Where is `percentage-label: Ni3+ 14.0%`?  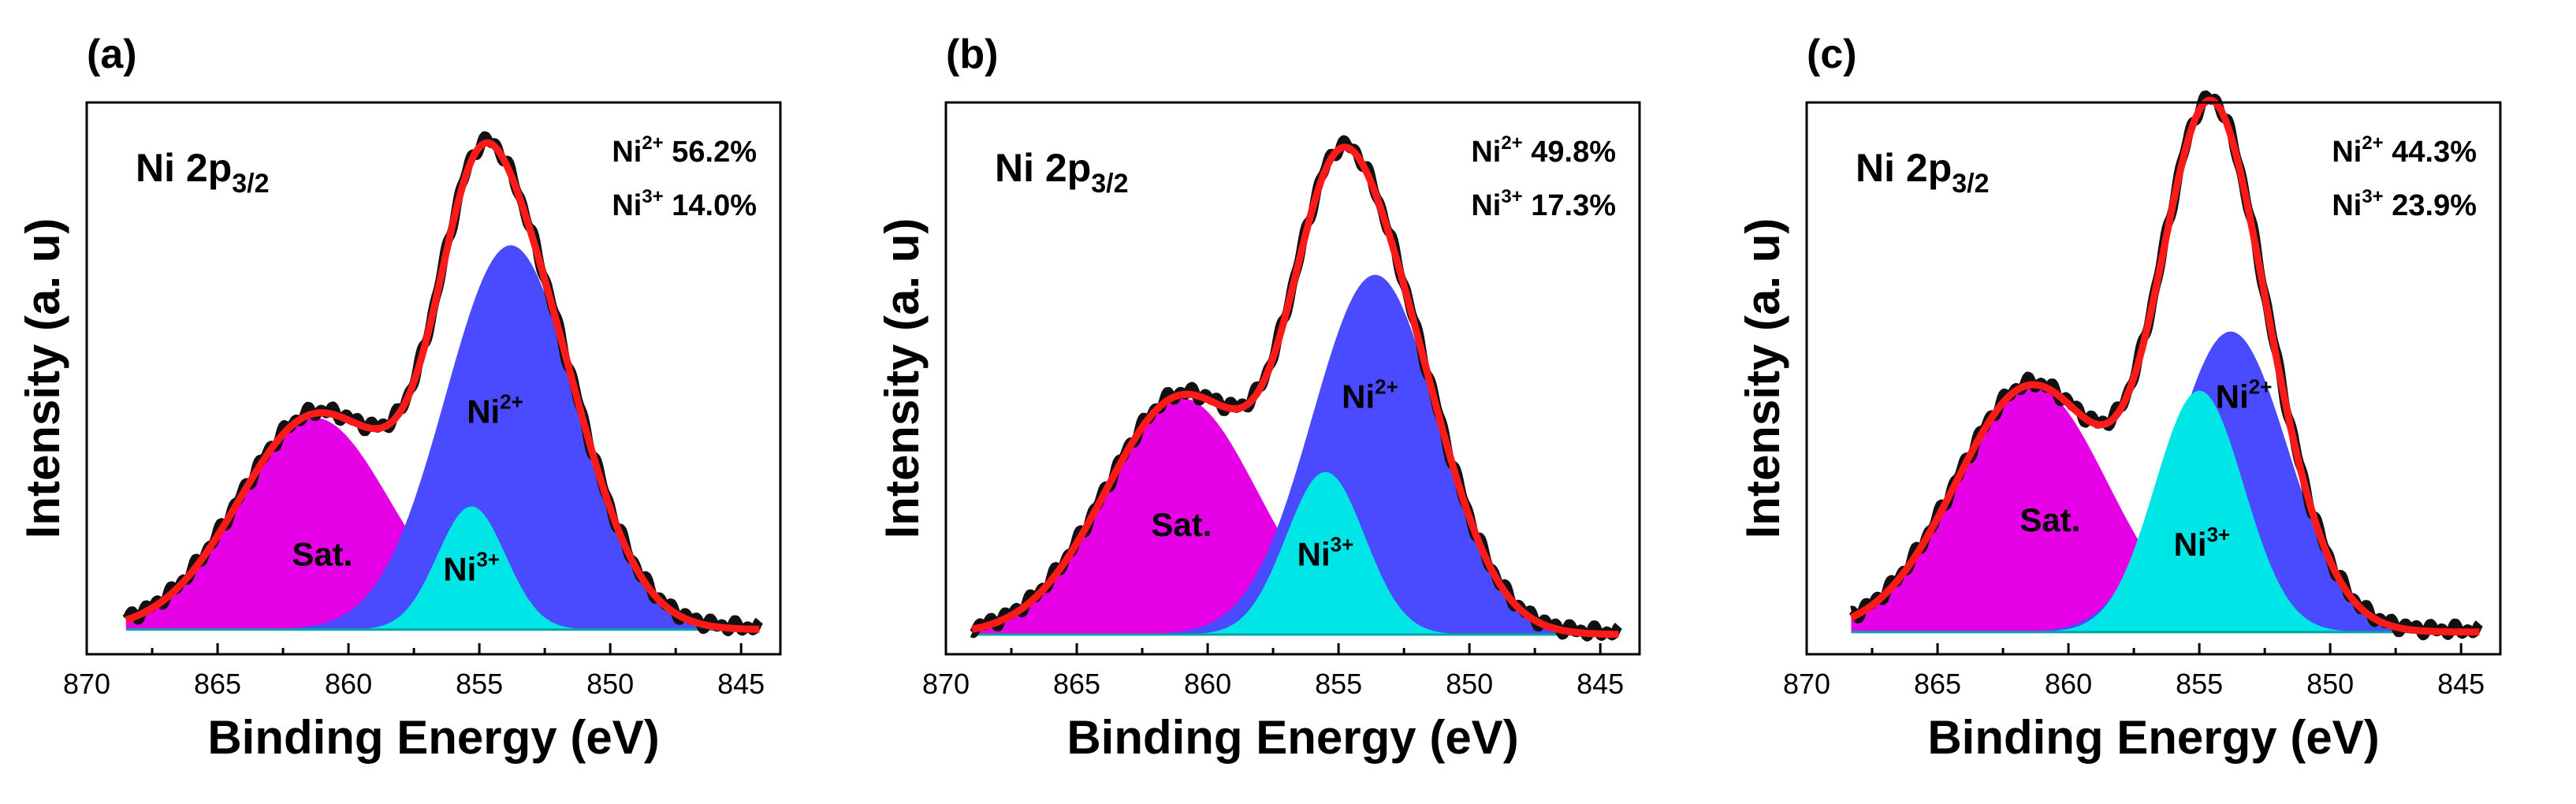
percentage-label: Ni3+ 14.0% is located at coordinates (684, 204).